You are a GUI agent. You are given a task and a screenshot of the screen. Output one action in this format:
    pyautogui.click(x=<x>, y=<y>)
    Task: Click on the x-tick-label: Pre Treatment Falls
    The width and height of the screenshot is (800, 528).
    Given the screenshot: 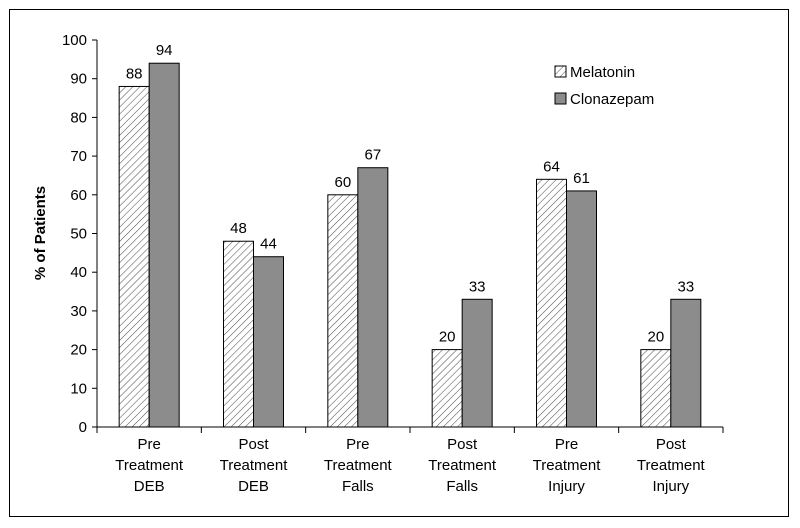 What is the action you would take?
    pyautogui.click(x=358, y=465)
    